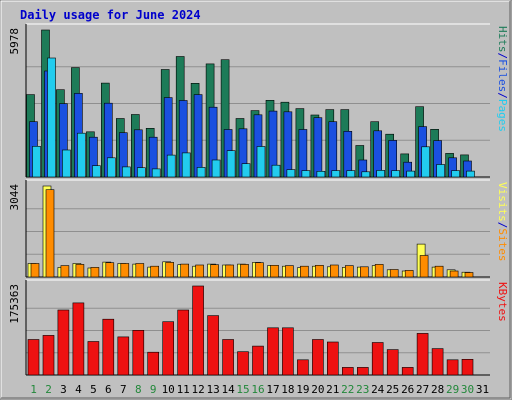 This screenshot has height=405, width=512. What do you see at coordinates (502, 202) in the screenshot?
I see `axis-title-part: Visits` at bounding box center [502, 202].